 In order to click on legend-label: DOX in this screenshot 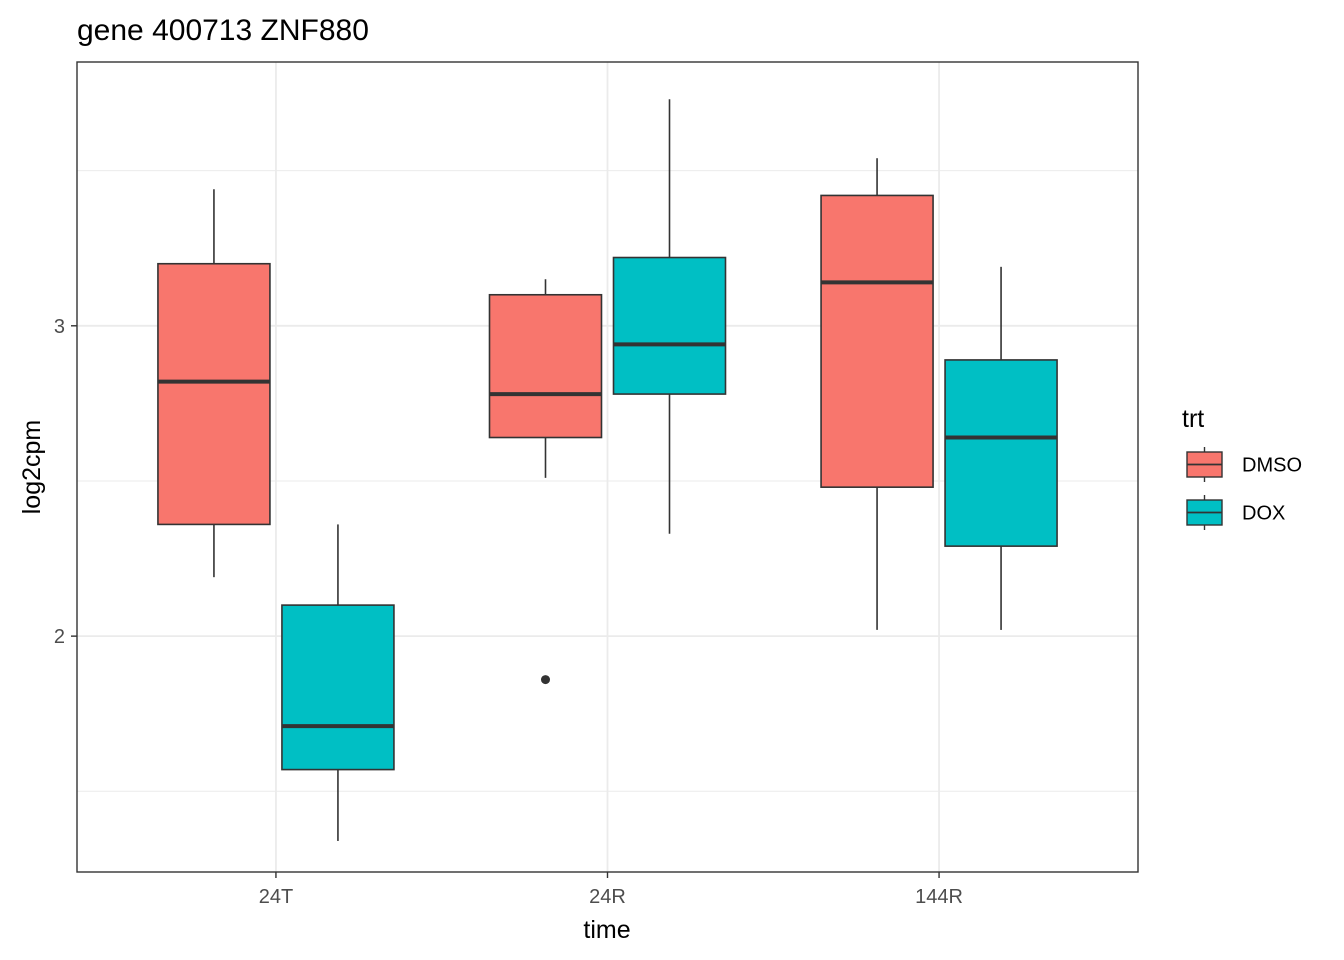, I will do `click(1263, 514)`.